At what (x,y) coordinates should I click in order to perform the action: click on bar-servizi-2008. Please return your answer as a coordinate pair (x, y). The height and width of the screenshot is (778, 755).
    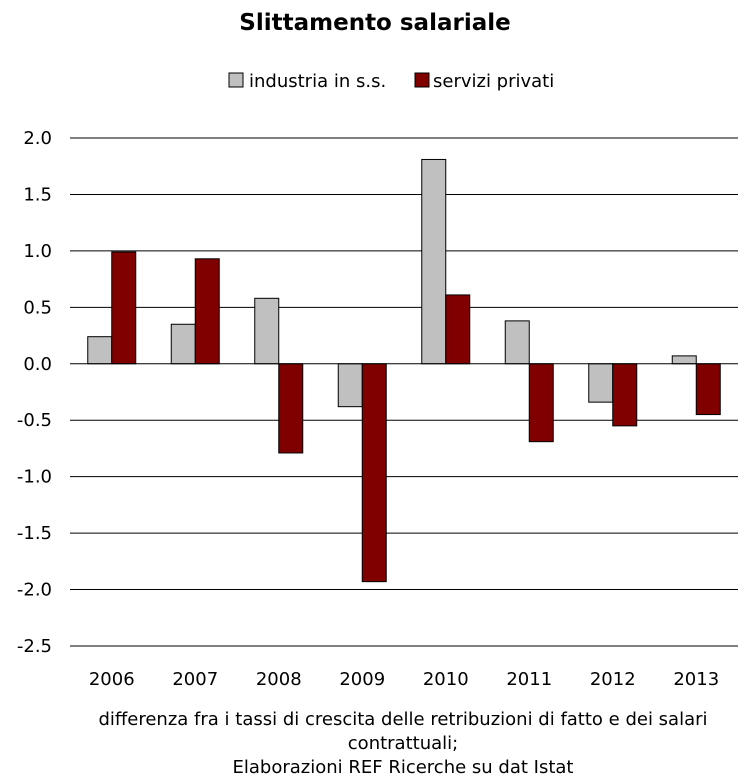
    Looking at the image, I should click on (291, 408).